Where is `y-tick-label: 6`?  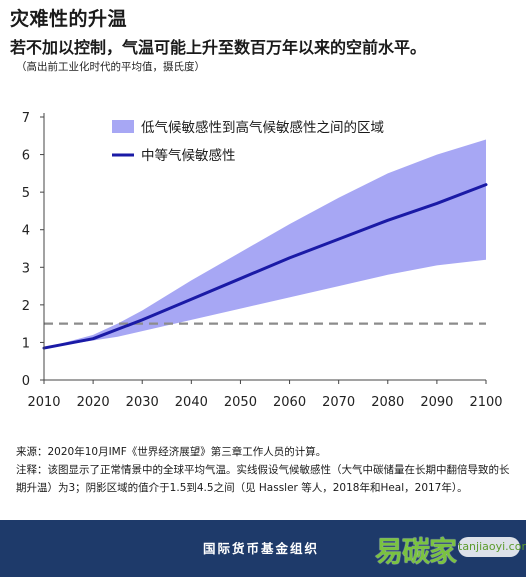
y-tick-label: 6 is located at coordinates (26, 156).